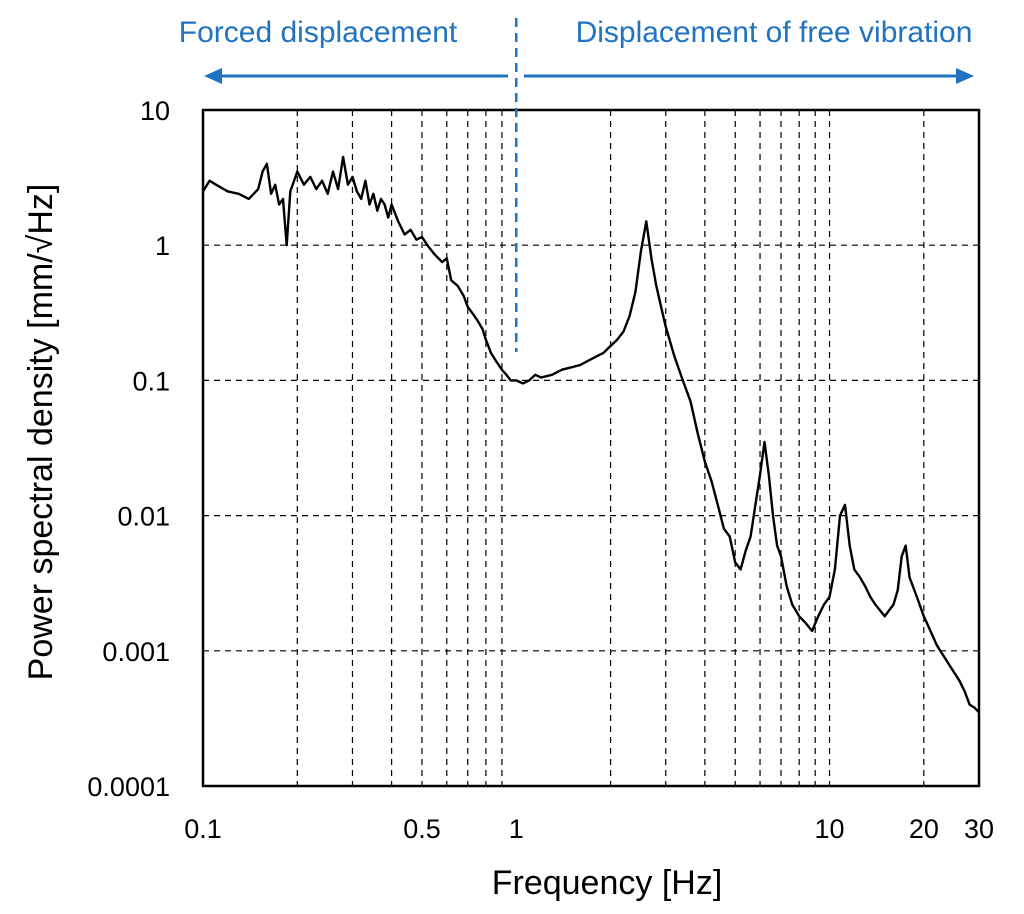  Describe the element at coordinates (607, 883) in the screenshot. I see `x-axis-label: Frequency [Hz]` at that location.